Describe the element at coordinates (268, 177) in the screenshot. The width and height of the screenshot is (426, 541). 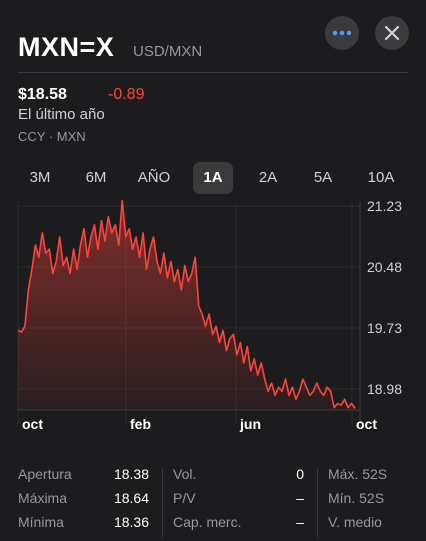
I see `tab-2a: 2A` at that location.